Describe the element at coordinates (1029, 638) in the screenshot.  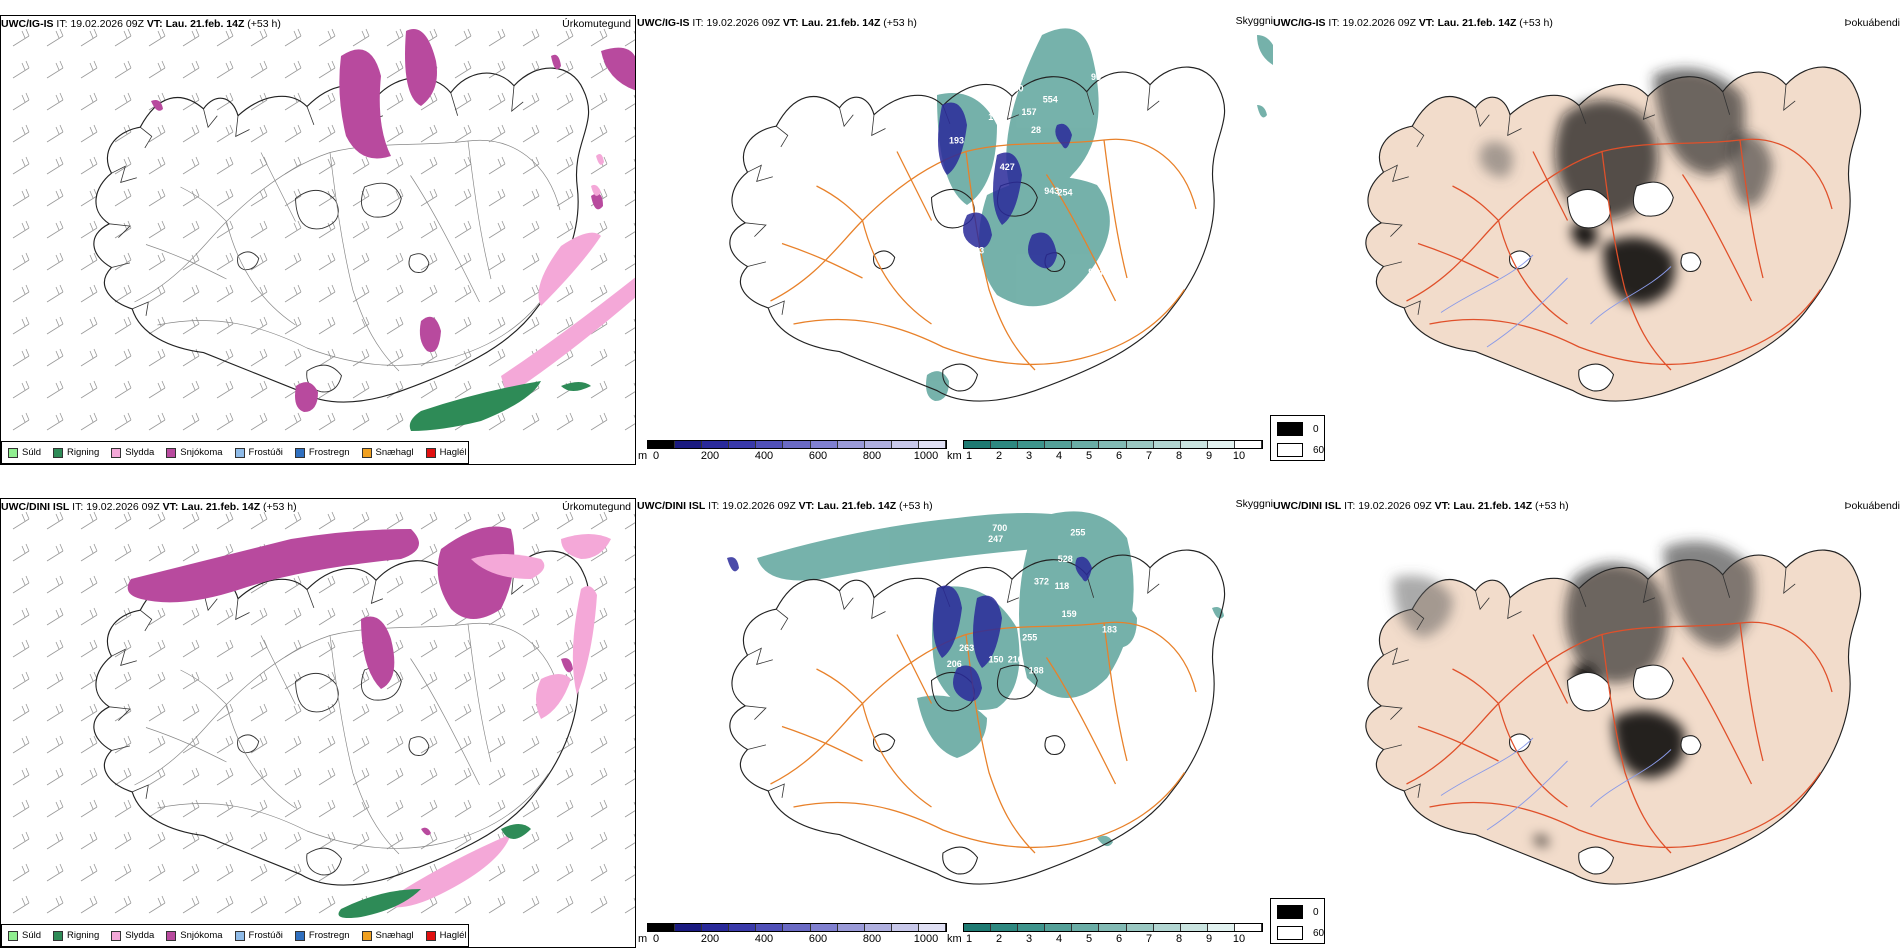
I see `ceiling-label: 255` at that location.